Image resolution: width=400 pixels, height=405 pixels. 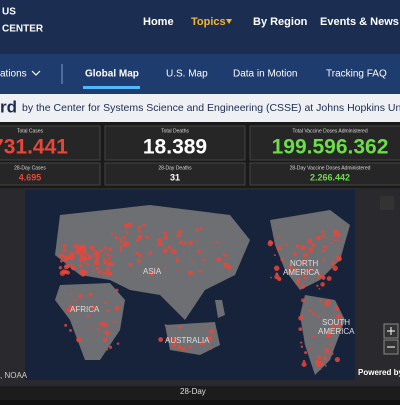 What do you see at coordinates (152, 271) in the screenshot?
I see `map-label: ASIA` at bounding box center [152, 271].